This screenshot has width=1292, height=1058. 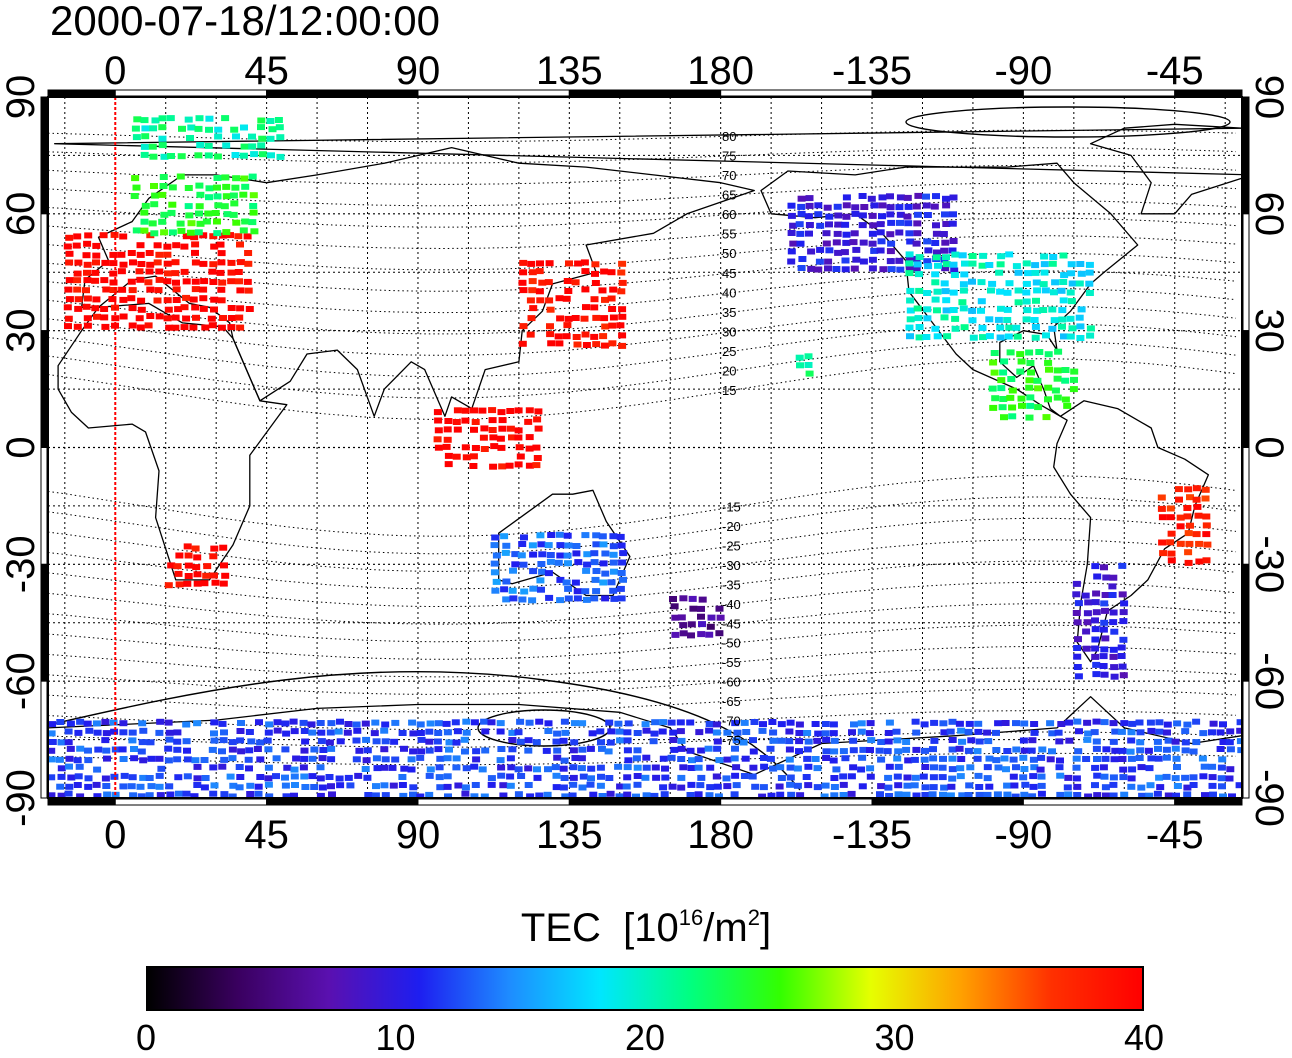 I want to click on contour-line, so click(x=642, y=311).